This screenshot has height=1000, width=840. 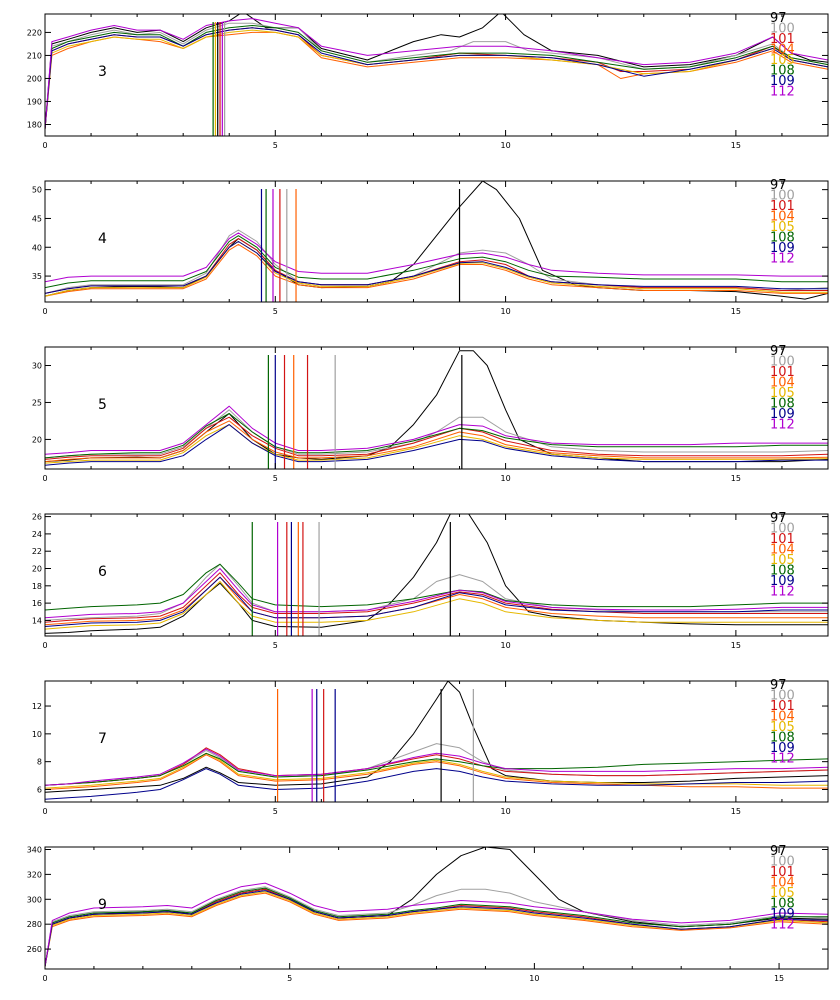 What do you see at coordinates (37, 218) in the screenshot?
I see `y-tick-label: 45` at bounding box center [37, 218].